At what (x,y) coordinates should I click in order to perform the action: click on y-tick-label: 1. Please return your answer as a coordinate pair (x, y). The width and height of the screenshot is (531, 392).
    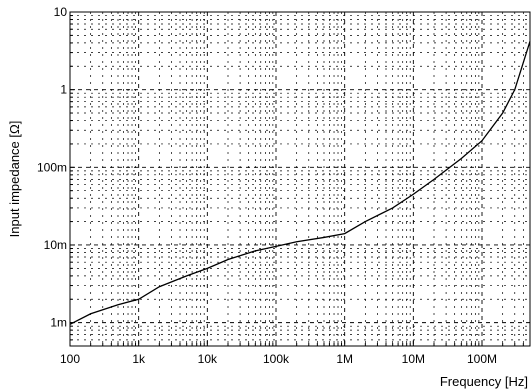
    Looking at the image, I should click on (63, 90).